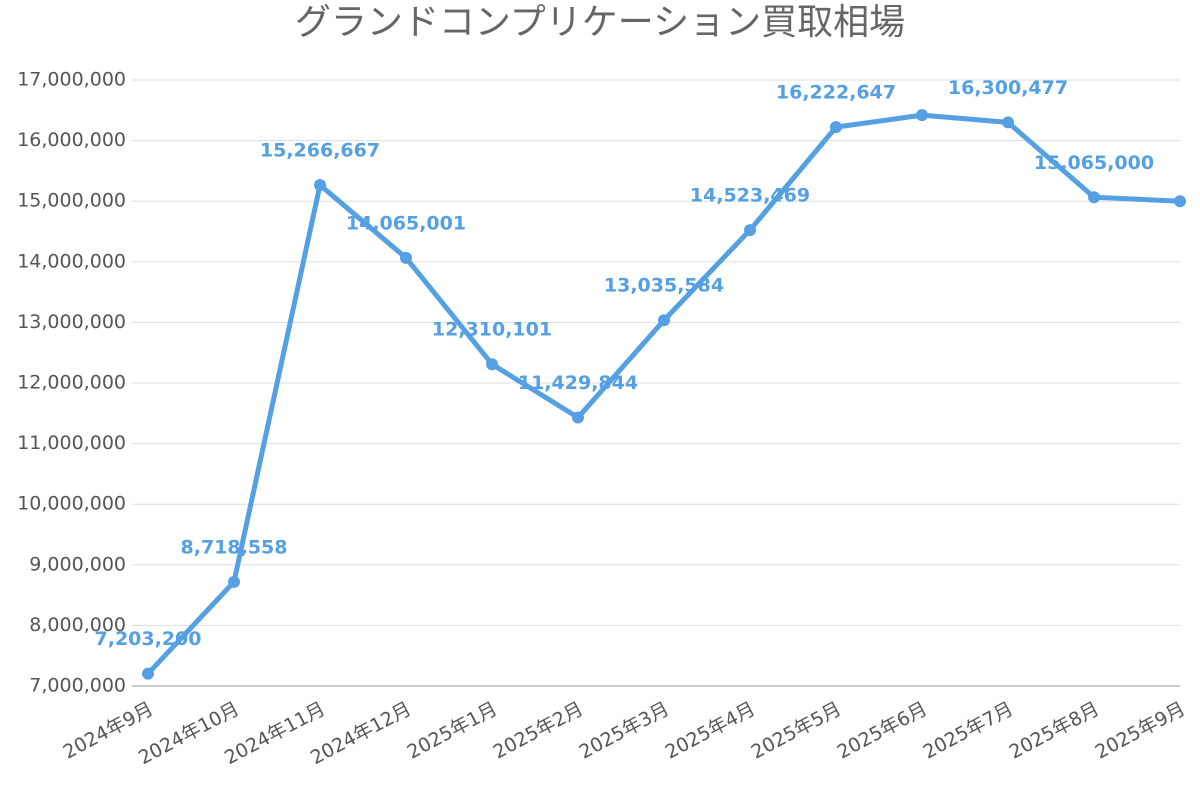 Image resolution: width=1200 pixels, height=800 pixels. Describe the element at coordinates (320, 151) in the screenshot. I see `data-label: 15,266,667` at that location.